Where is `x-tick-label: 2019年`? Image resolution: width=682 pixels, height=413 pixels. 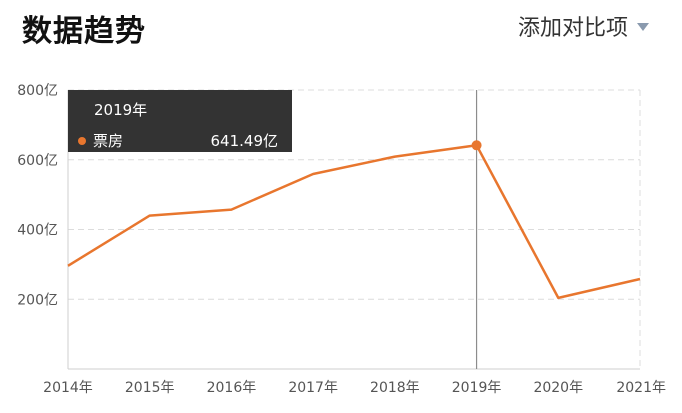 x-tick-label: 2019年 is located at coordinates (477, 388).